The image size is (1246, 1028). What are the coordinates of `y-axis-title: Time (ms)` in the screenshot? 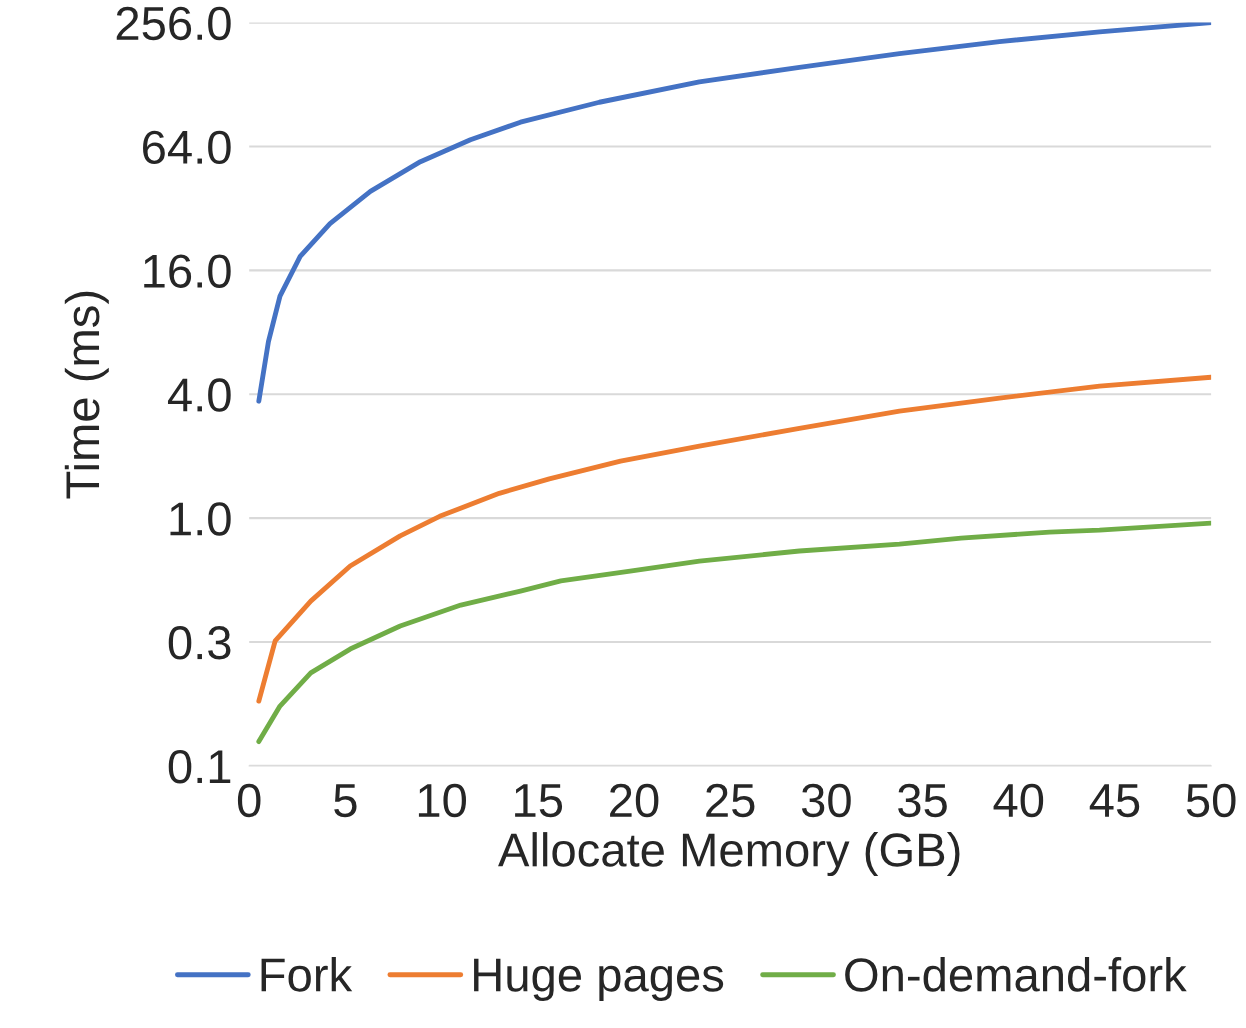 It's located at (86, 395).